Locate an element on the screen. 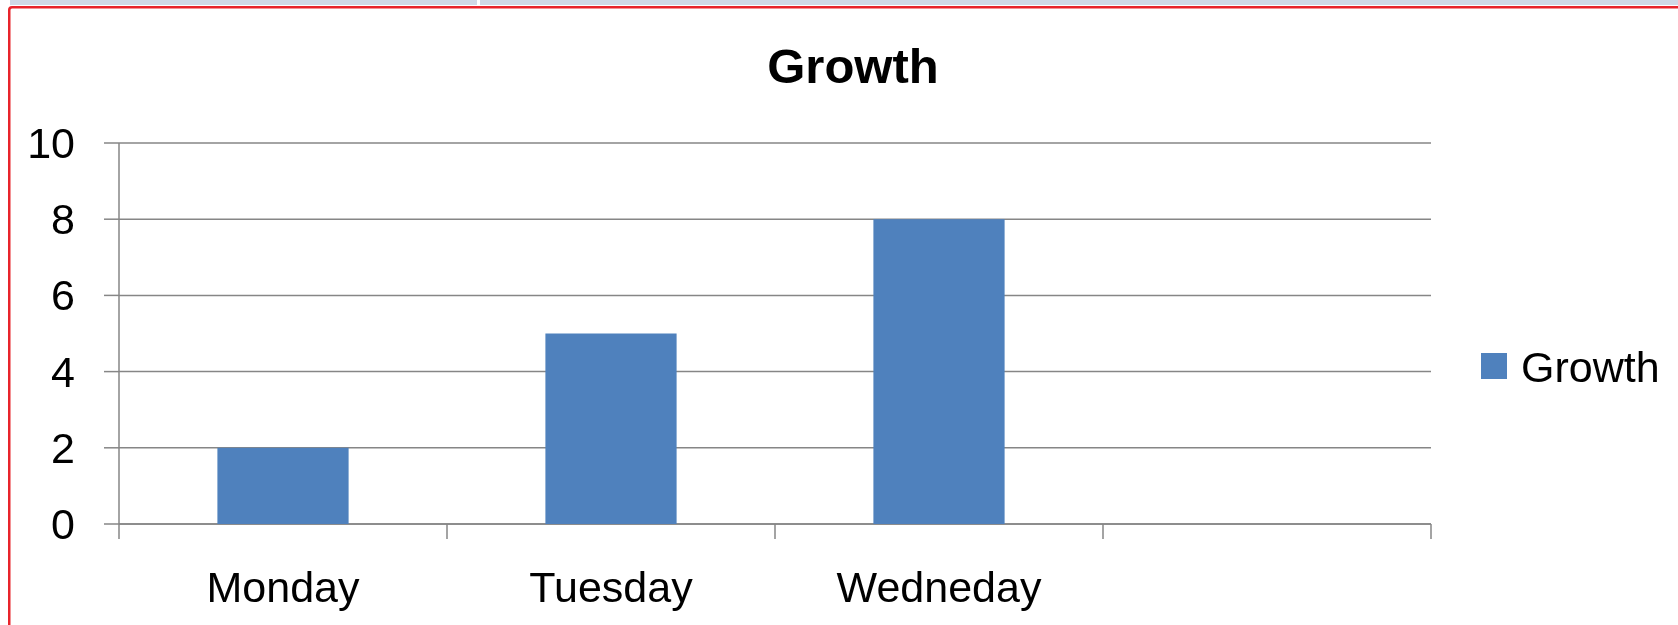 The width and height of the screenshot is (1678, 625). chart-title: Growth is located at coordinates (853, 66).